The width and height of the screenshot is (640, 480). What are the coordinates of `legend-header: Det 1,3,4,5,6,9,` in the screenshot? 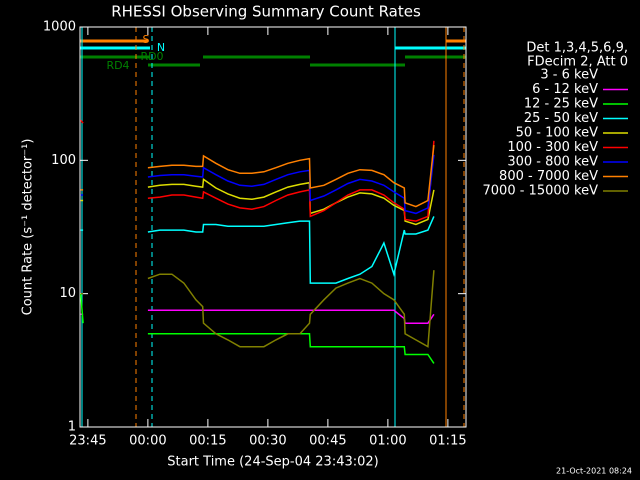 It's located at (577, 48).